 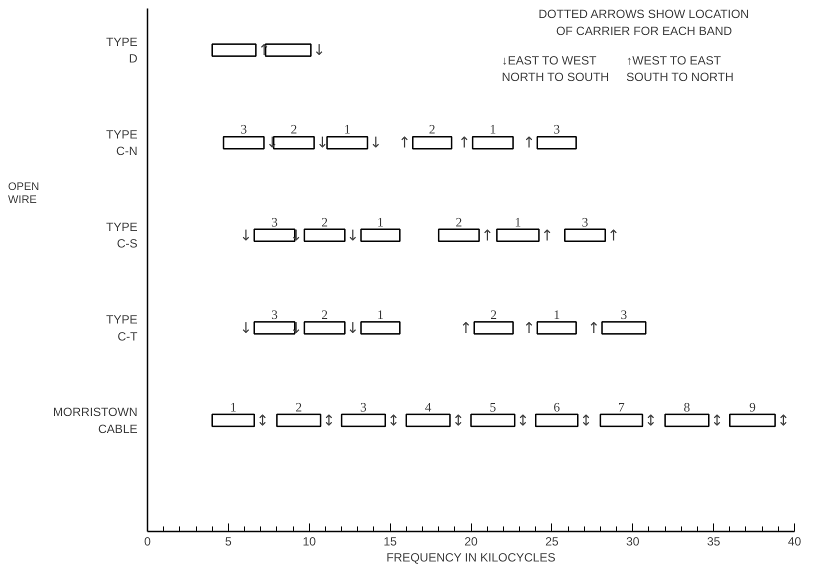 I want to click on y-tick-label: TYPE C-N, so click(x=122, y=142).